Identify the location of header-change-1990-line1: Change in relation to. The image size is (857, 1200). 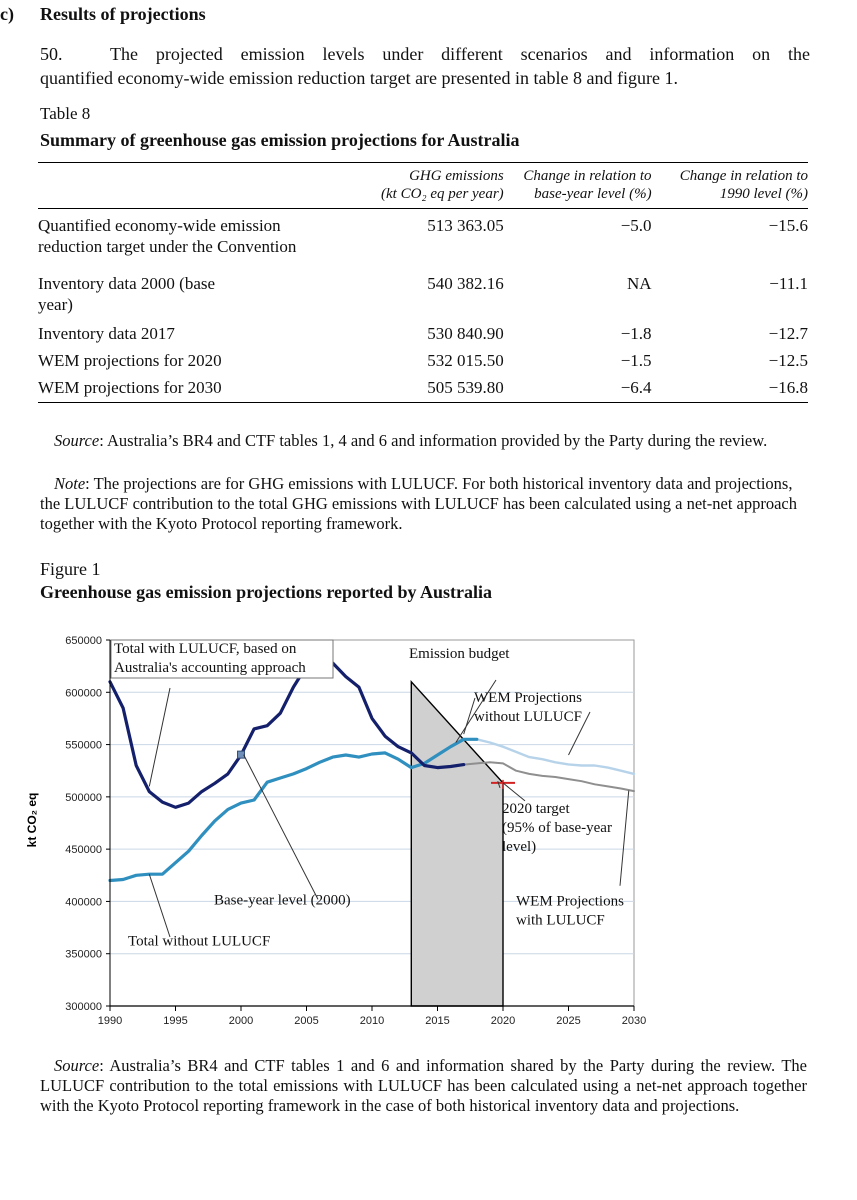
(743, 176).